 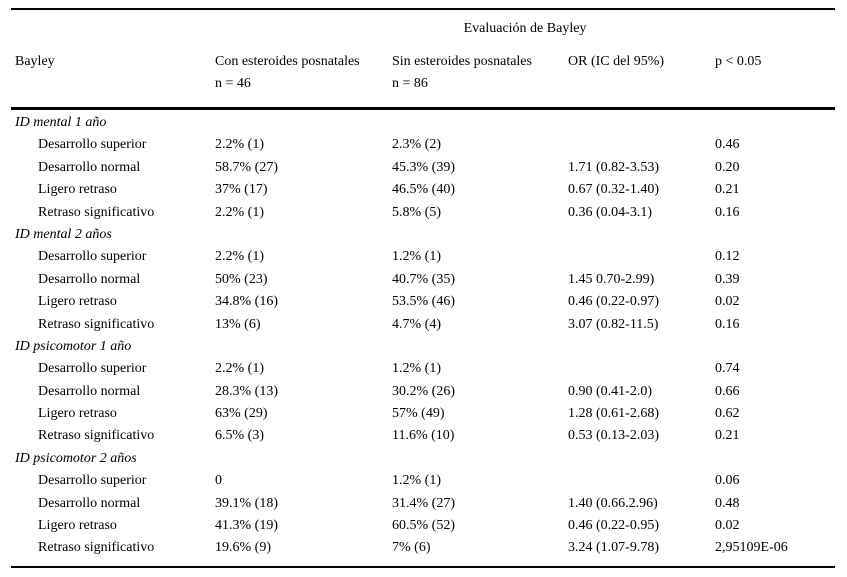 I want to click on table-row: Desarrollo superior 2.2% (1) 1.2% (1) 0.74, so click(x=423, y=369).